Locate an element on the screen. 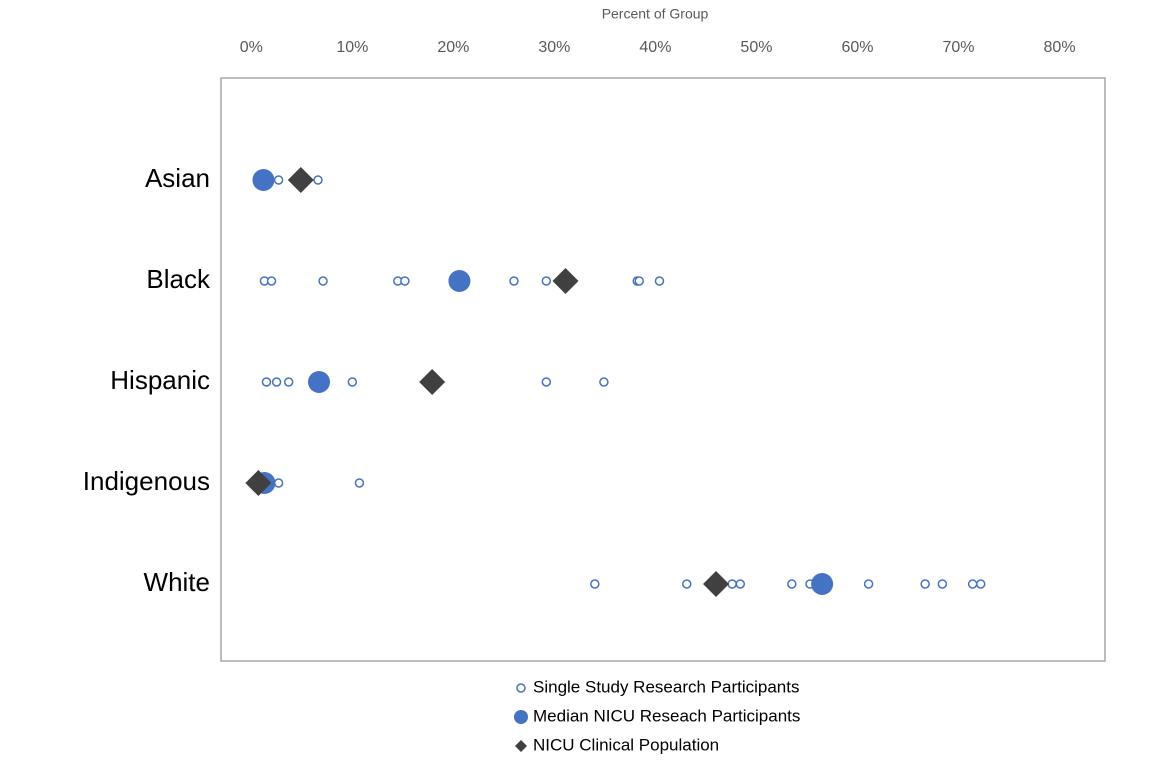  category-label: Black is located at coordinates (178, 279).